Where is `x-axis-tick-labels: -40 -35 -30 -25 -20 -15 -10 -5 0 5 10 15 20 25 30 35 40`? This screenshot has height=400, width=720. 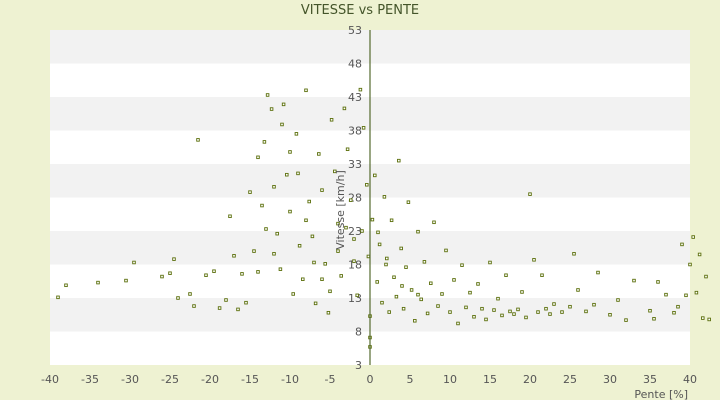
x-axis-tick-labels: -40 -35 -30 -25 -20 -15 -10 -5 0 5 10 15 20 25 30 35 40 is located at coordinates (369, 379).